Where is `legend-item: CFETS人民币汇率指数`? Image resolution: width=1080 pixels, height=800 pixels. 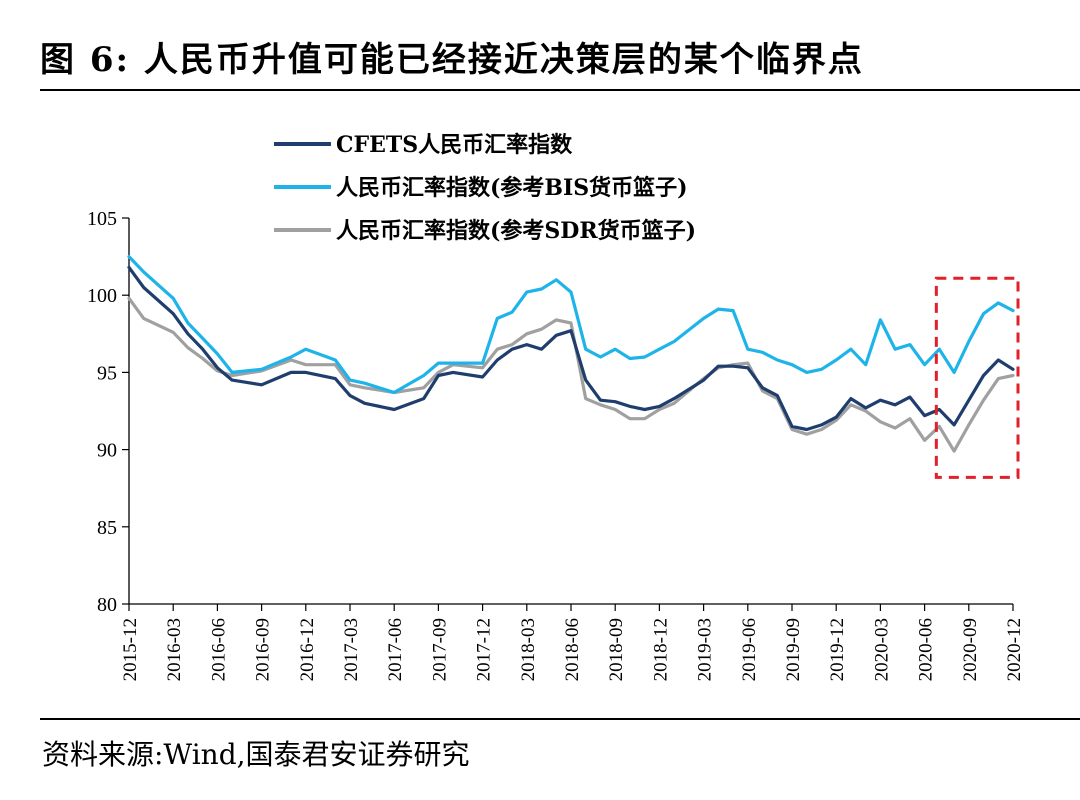
legend-item: CFETS人民币汇率指数 is located at coordinates (423, 145).